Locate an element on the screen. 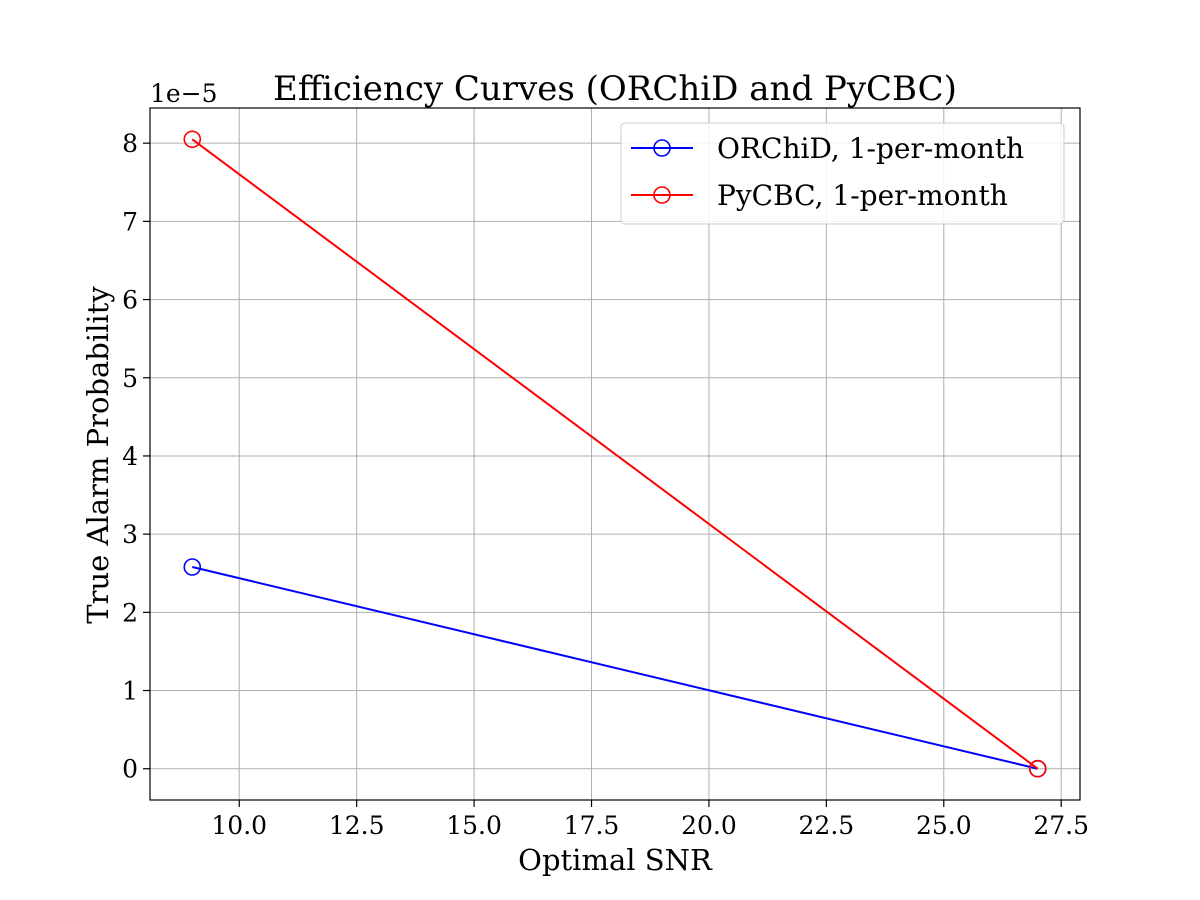  y-tick-label: 1 is located at coordinates (130, 691).